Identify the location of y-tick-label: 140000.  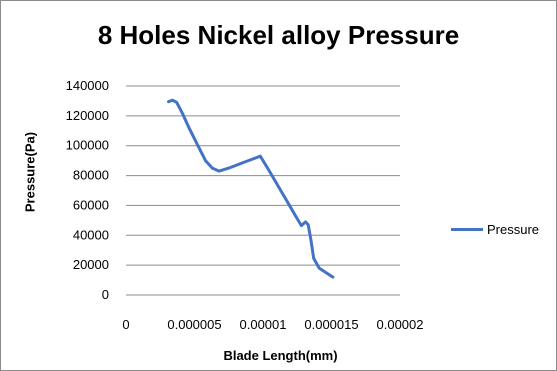
(87, 85).